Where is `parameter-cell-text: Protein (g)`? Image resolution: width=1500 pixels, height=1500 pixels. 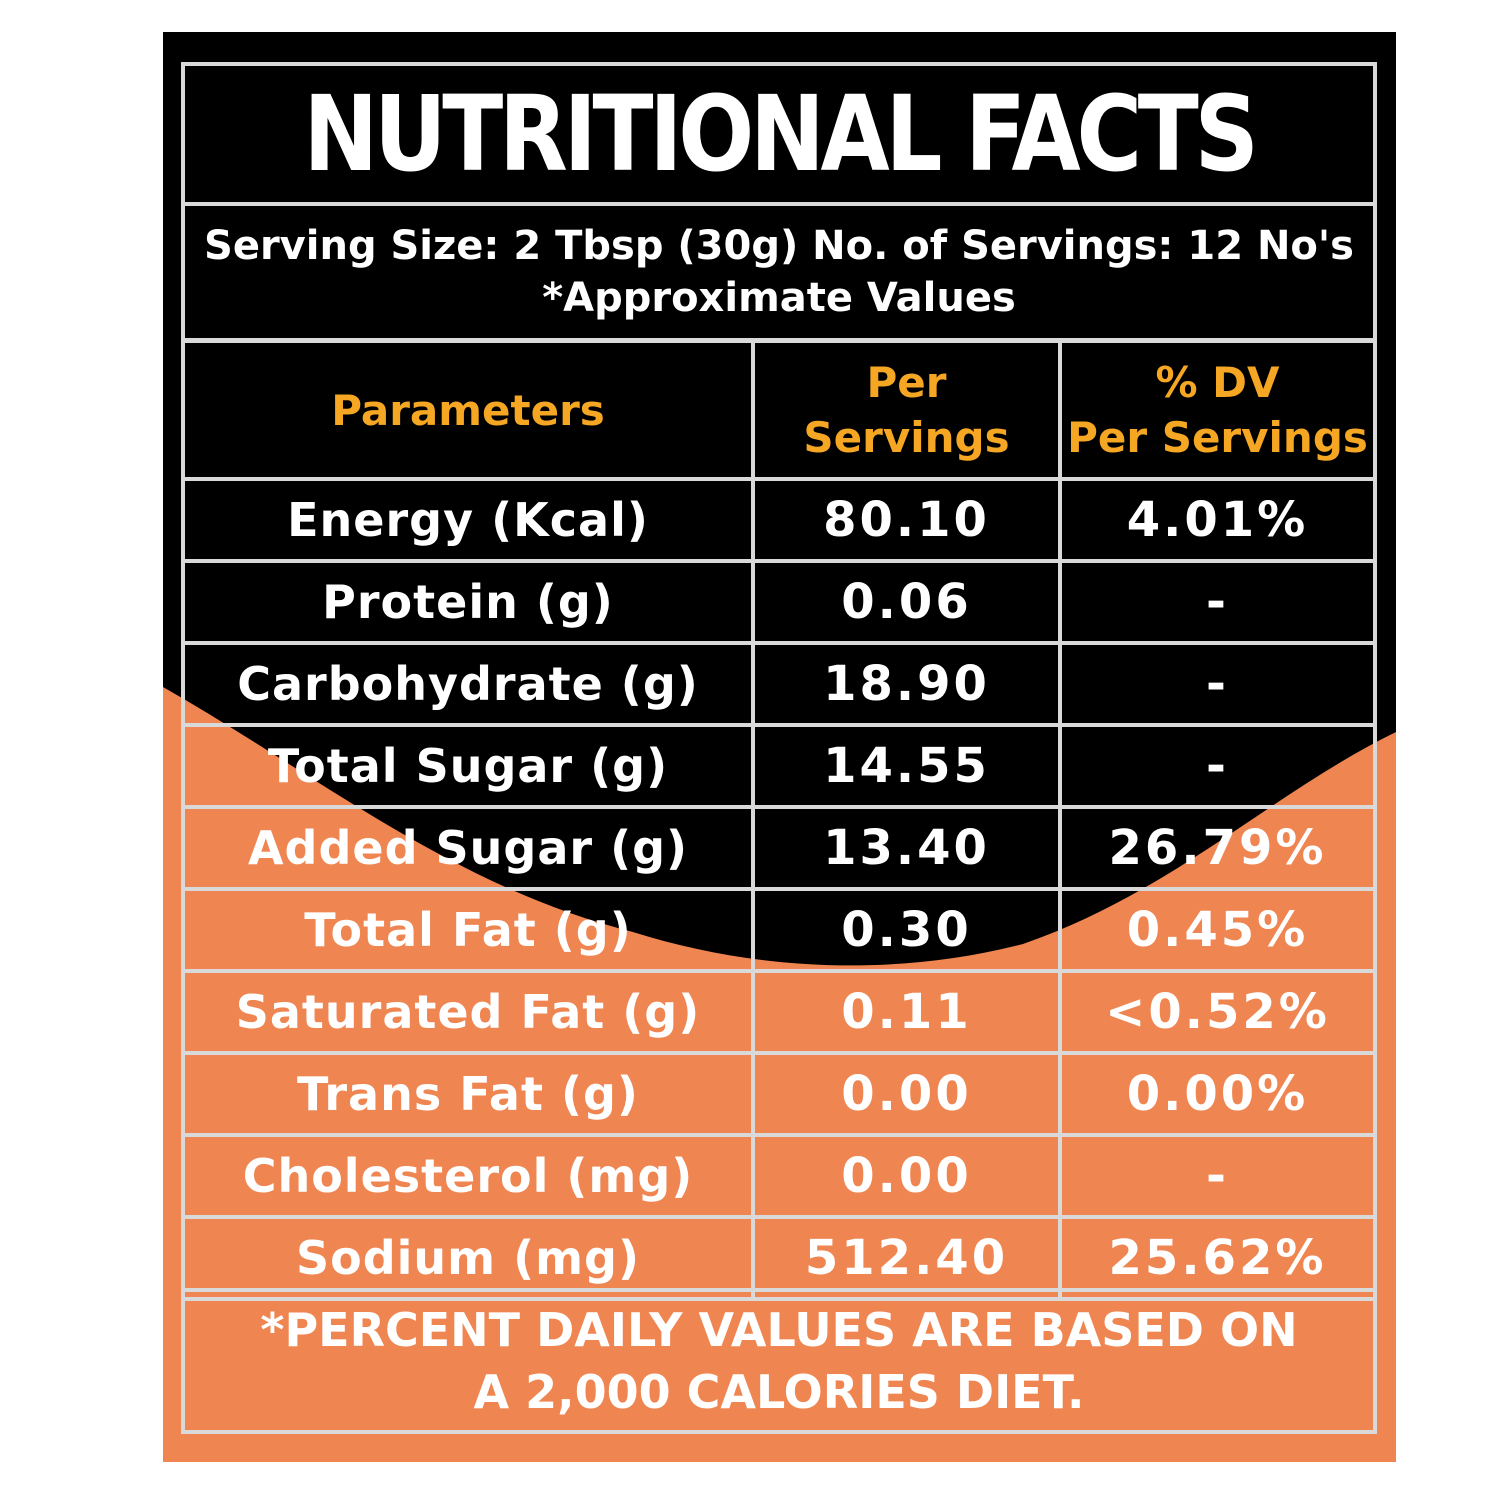
parameter-cell-text: Protein (g) is located at coordinates (468, 602).